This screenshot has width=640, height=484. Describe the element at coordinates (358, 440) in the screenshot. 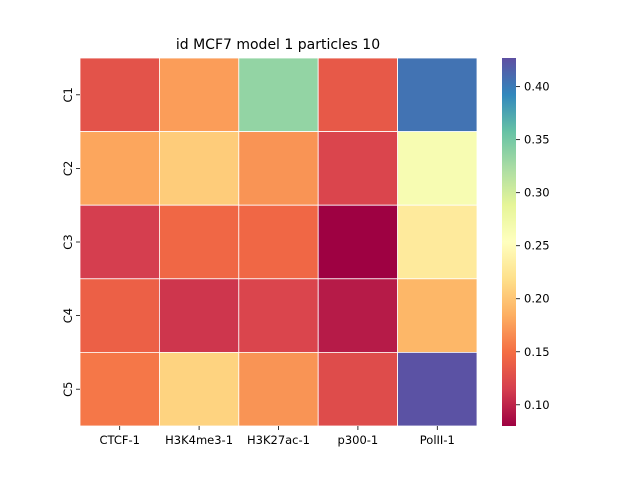

I see `x-tick-label: p300-1` at that location.